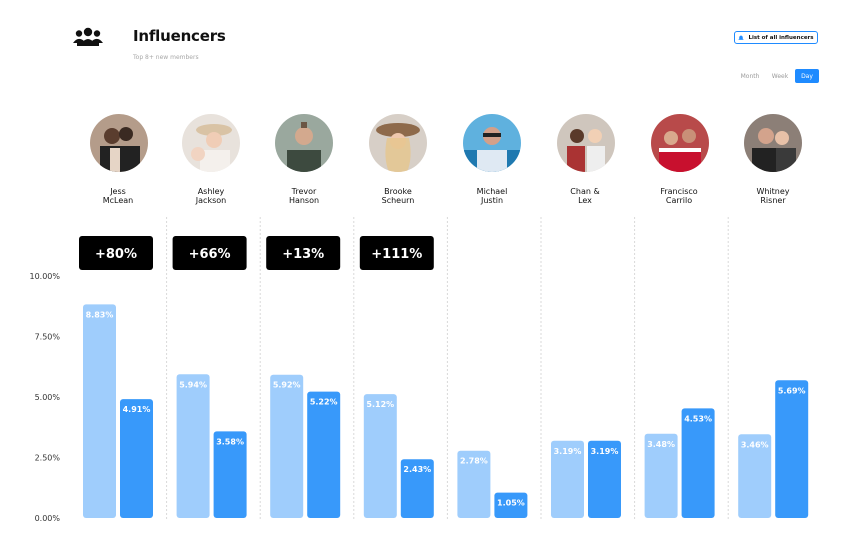 The width and height of the screenshot is (864, 548). I want to click on bar-value-label: 4.91%, so click(137, 409).